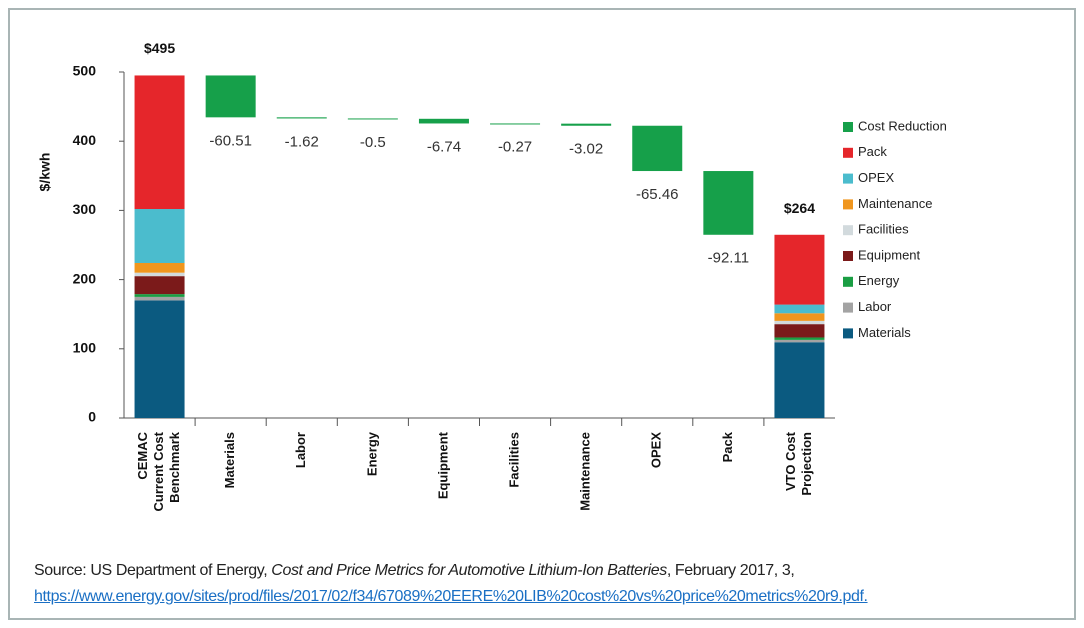 Image resolution: width=1084 pixels, height=628 pixels. Describe the element at coordinates (872, 151) in the screenshot. I see `legend-label: Pack` at that location.